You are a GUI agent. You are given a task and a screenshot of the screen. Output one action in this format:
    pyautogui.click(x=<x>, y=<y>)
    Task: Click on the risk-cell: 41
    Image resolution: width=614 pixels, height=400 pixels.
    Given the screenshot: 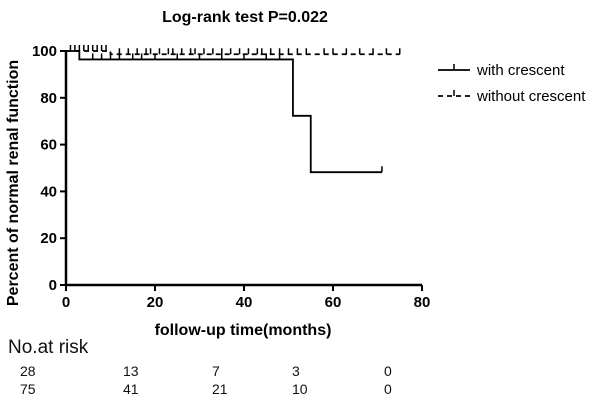 What is the action you would take?
    pyautogui.click(x=131, y=389)
    